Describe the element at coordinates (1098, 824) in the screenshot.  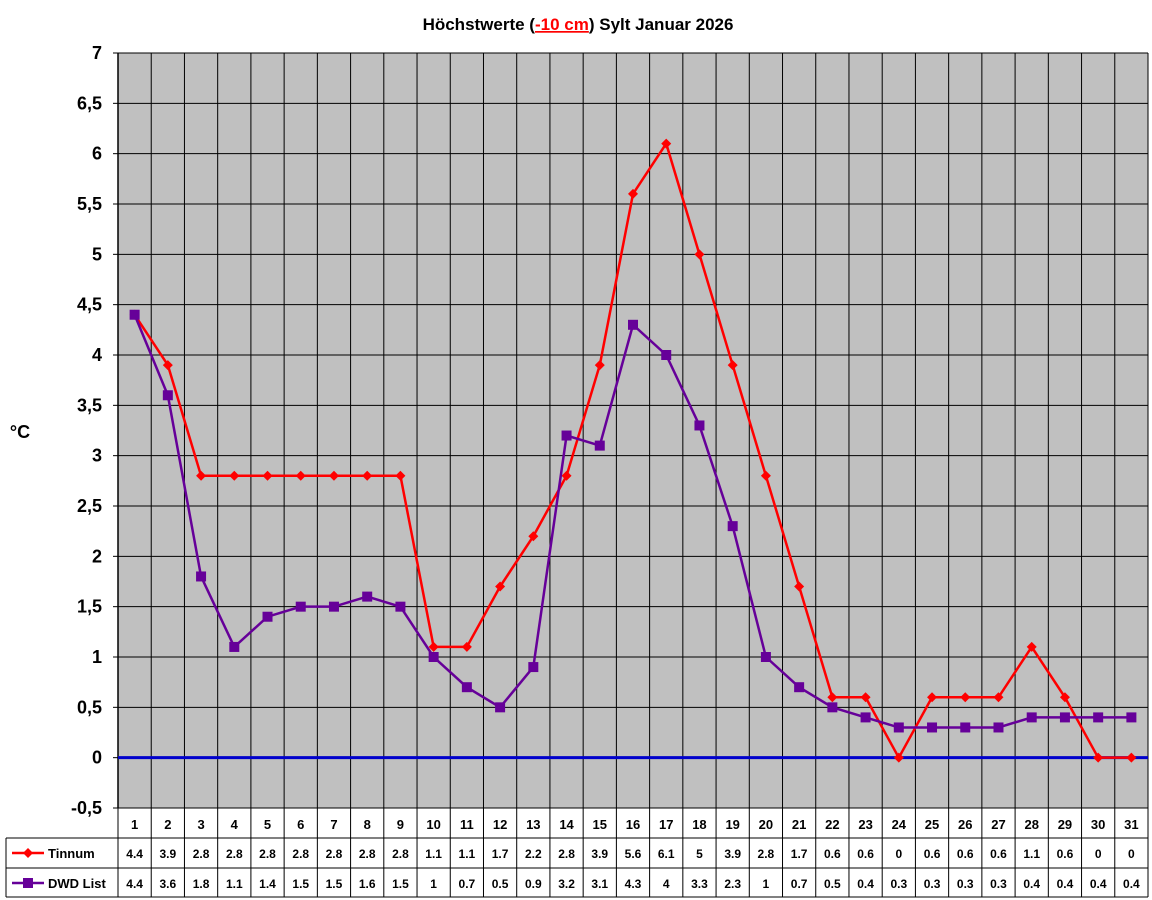
I see `x-tick-label: 30` at that location.